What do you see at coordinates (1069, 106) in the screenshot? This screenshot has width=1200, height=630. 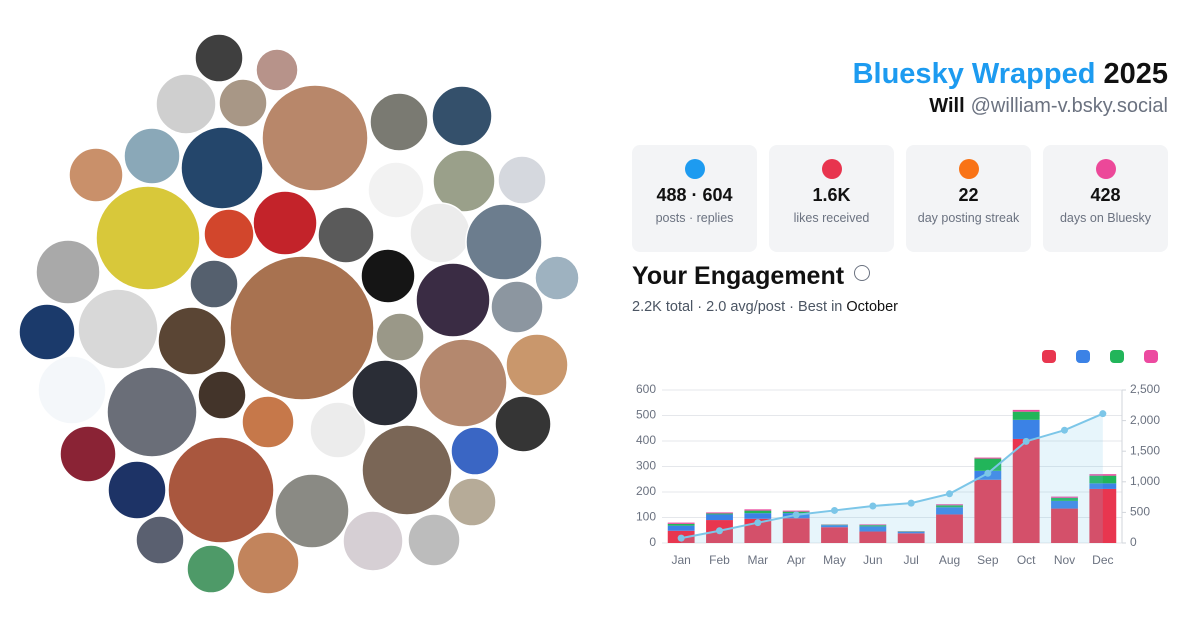 I see `user-handle: @william-v.bsky.social` at bounding box center [1069, 106].